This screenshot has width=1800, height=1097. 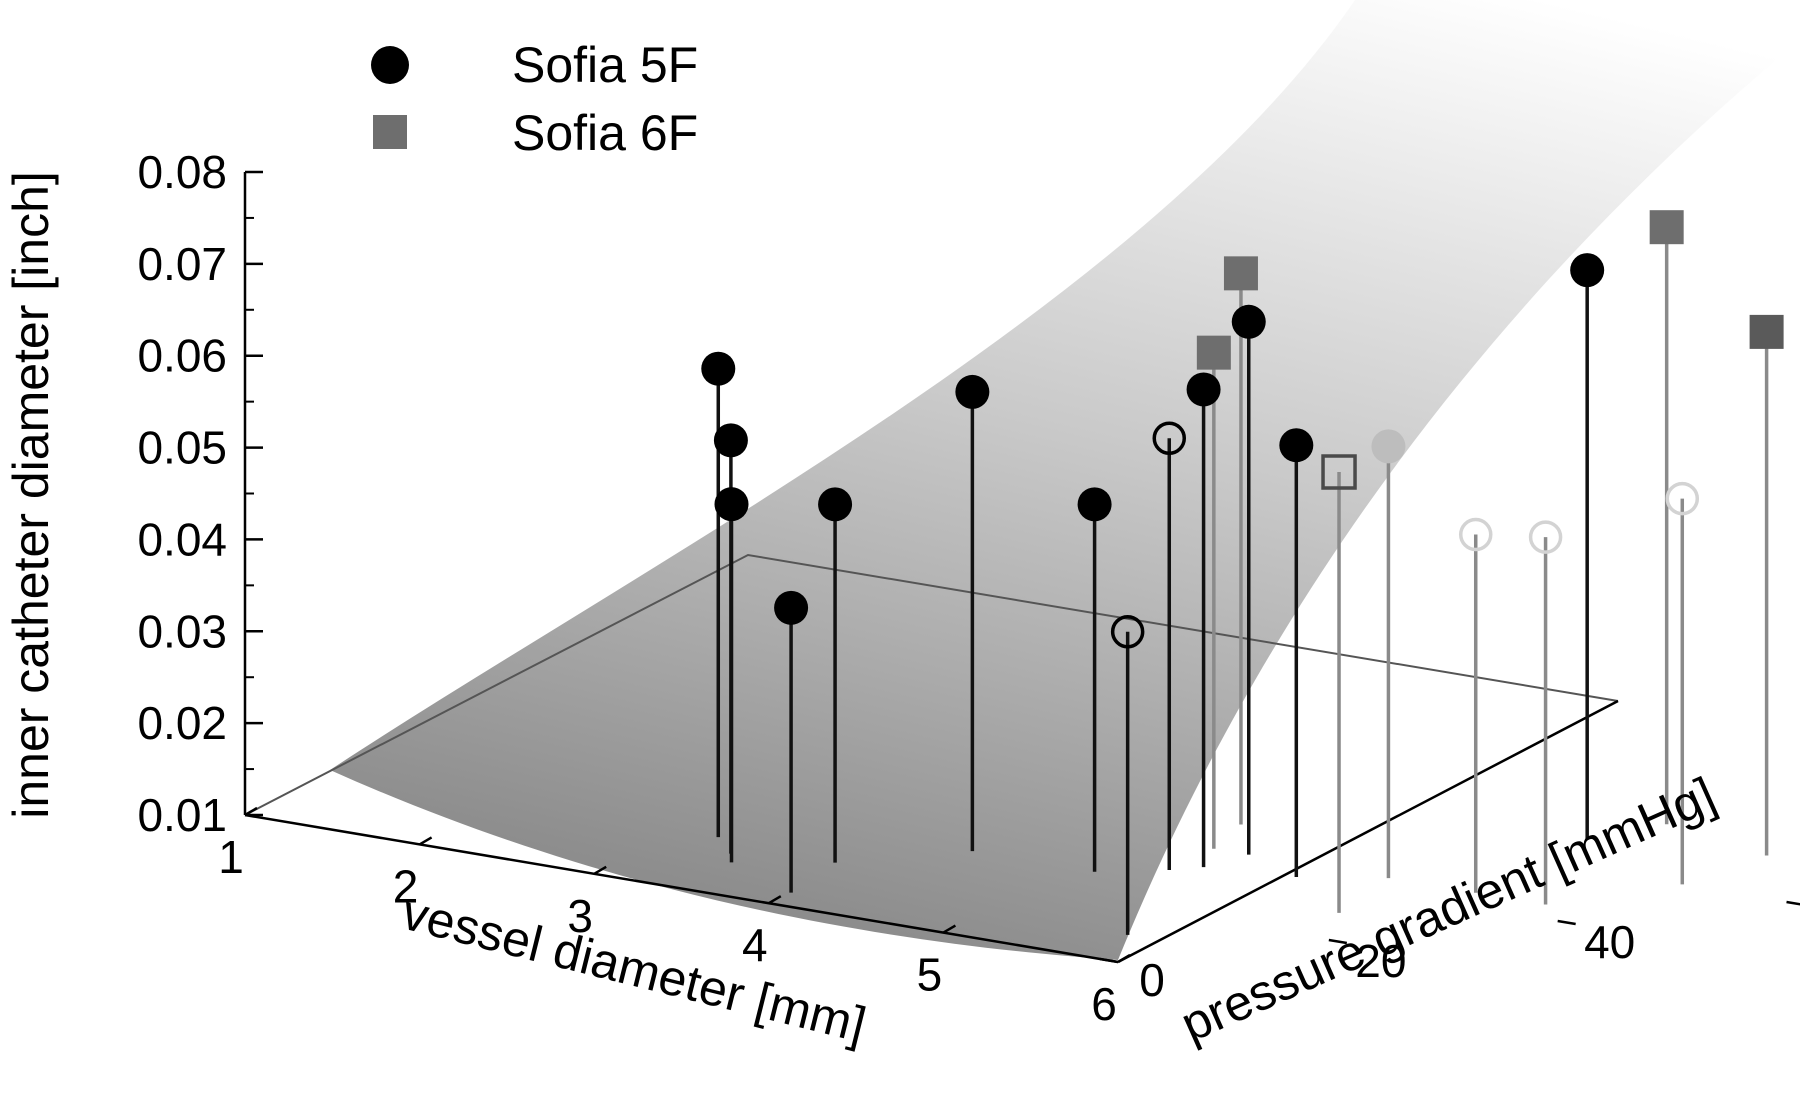 I want to click on y-tick-label: 20, so click(x=1380, y=961).